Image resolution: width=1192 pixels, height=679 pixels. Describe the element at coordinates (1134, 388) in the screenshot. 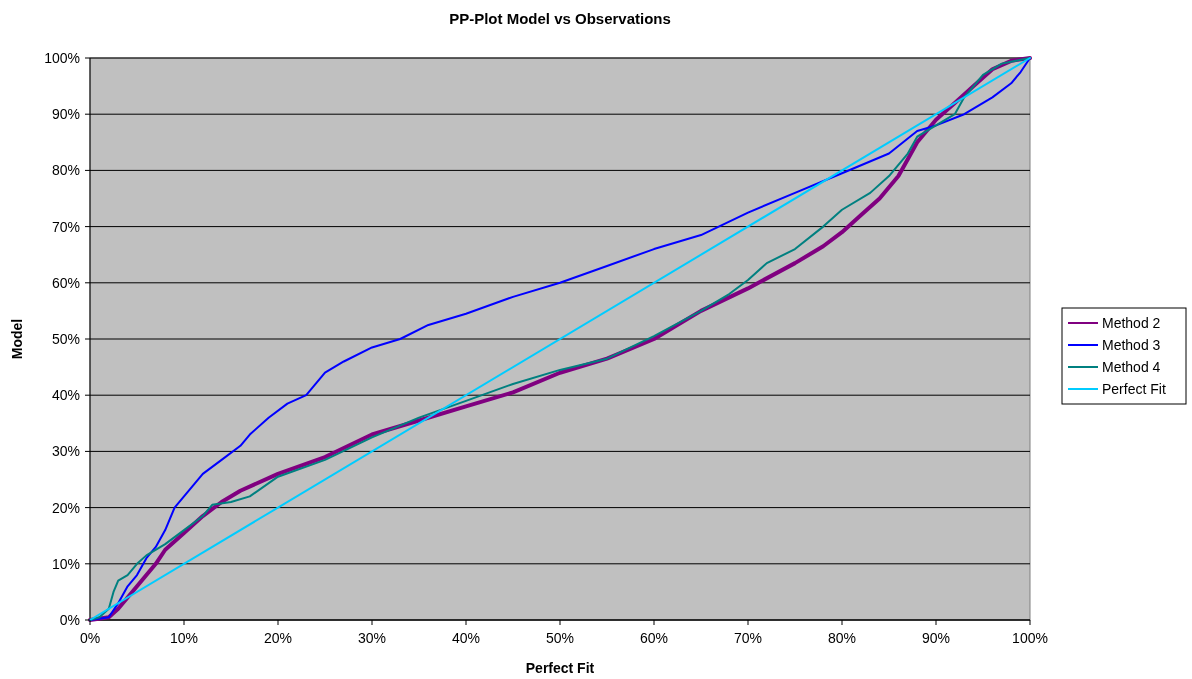

I see `legend-label: Perfect Fit` at that location.